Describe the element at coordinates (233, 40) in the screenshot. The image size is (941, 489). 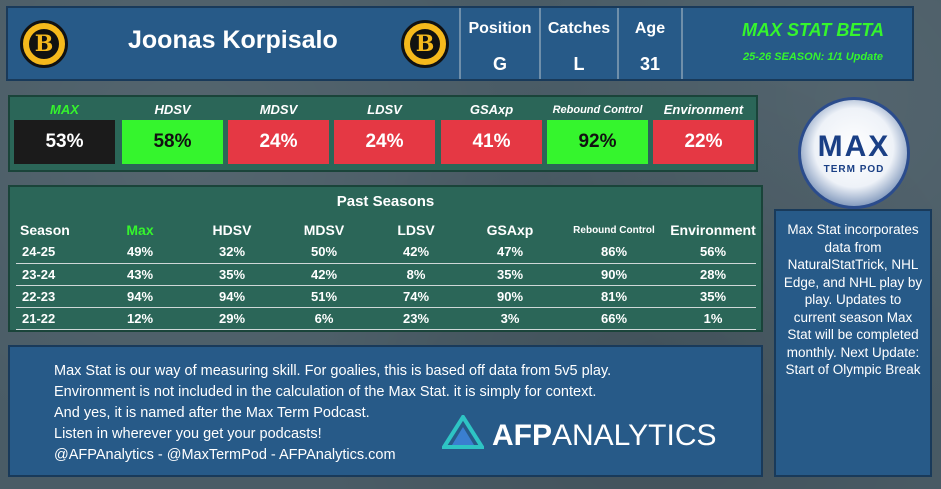
I see `player-name: Joonas Korpisalo` at that location.